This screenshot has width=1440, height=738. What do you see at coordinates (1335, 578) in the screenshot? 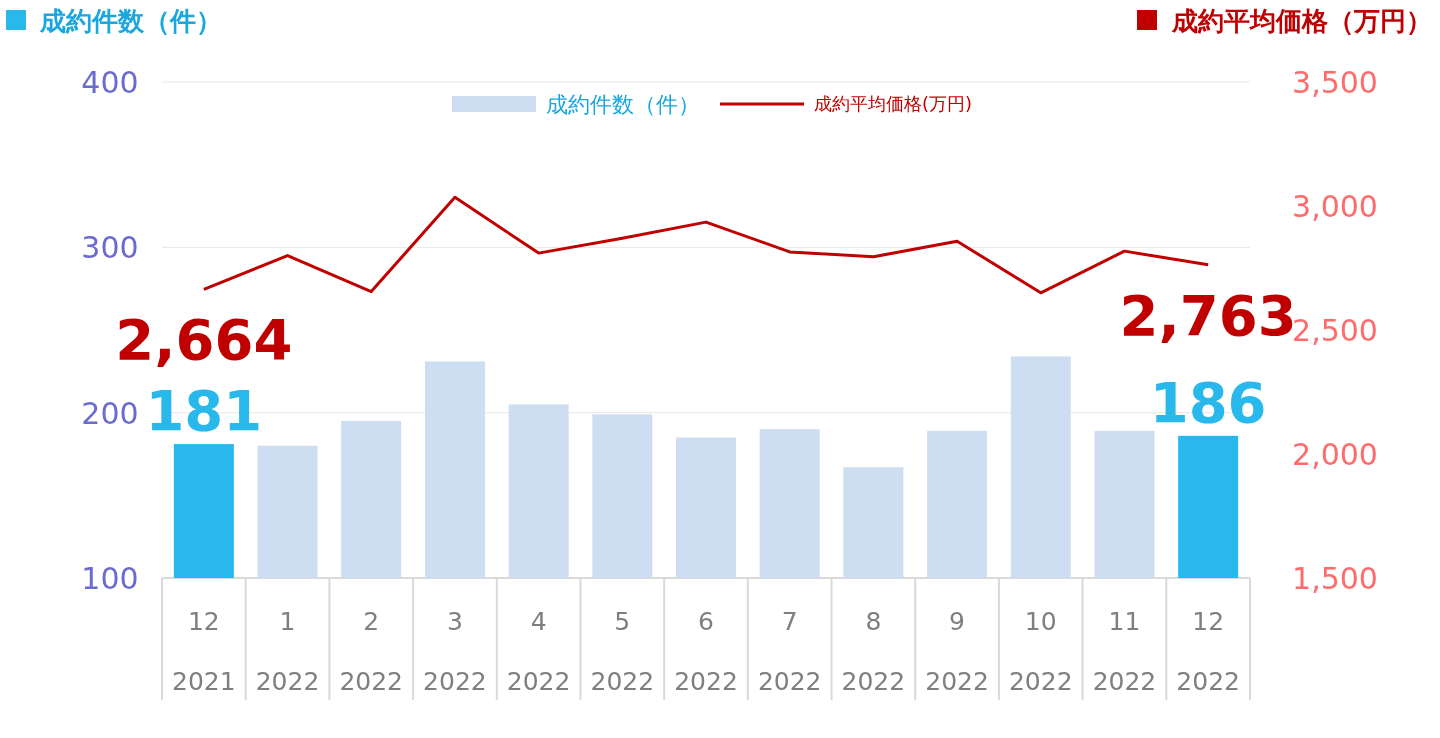
I see `y2-tick-label: 1,500` at bounding box center [1335, 578].